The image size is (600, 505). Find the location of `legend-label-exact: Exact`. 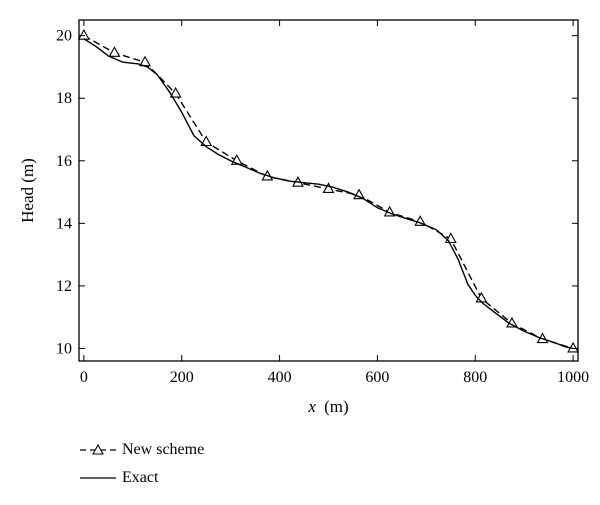

legend-label-exact: Exact is located at coordinates (140, 477).